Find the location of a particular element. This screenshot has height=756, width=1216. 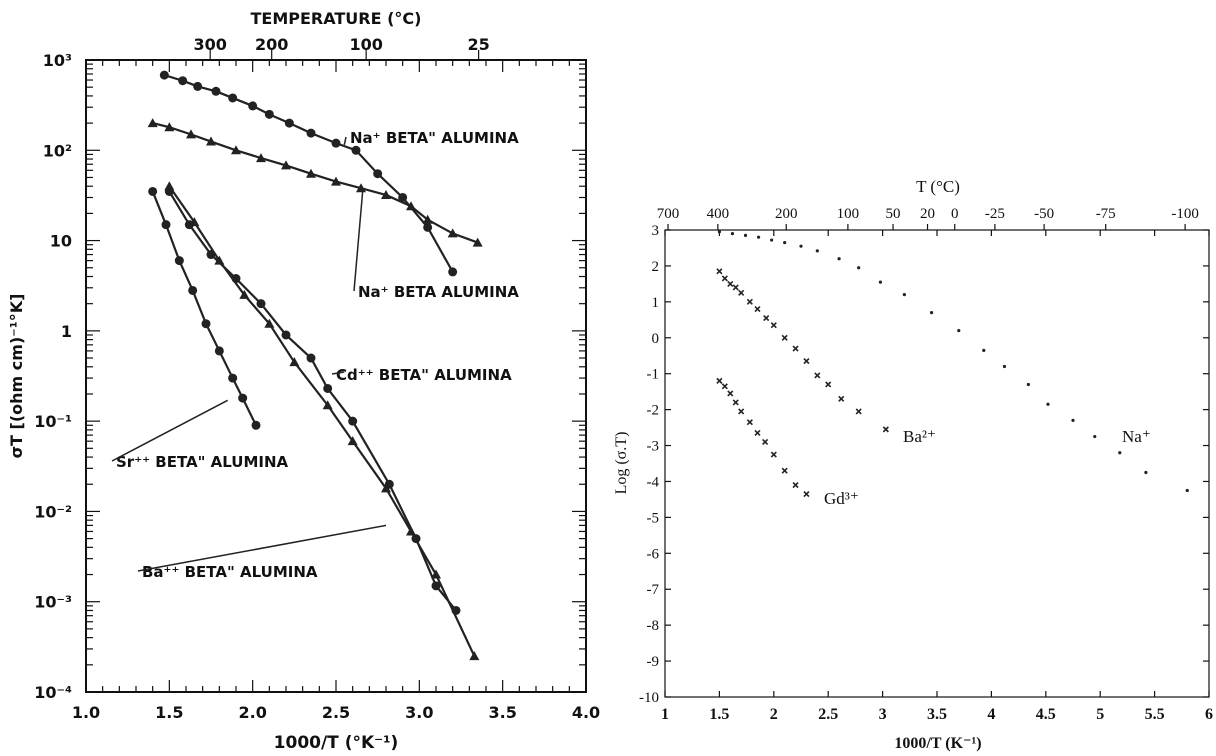

left-y-tick-label: 10⁻⁴ is located at coordinates (53, 692).